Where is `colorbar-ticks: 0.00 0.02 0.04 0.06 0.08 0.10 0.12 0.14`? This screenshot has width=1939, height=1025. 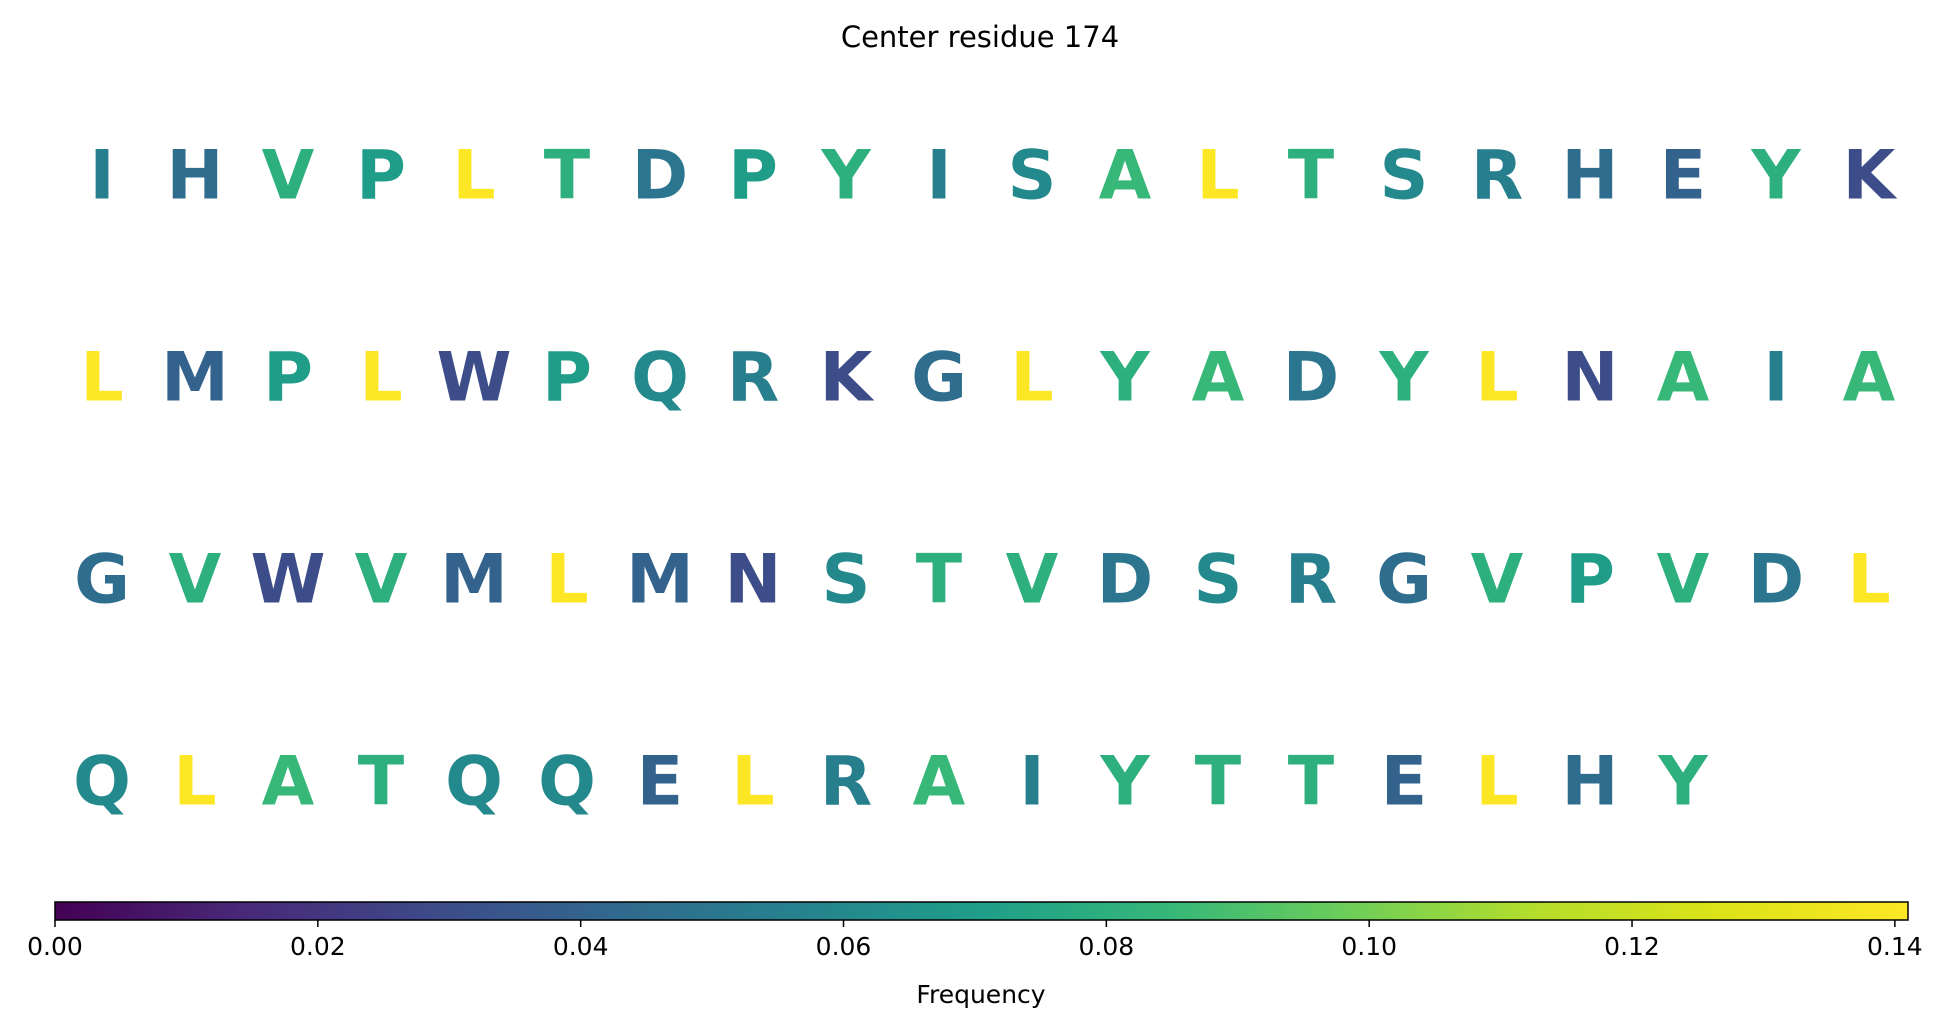 colorbar-ticks: 0.00 0.02 0.04 0.06 0.08 0.10 0.12 0.14 is located at coordinates (975, 940).